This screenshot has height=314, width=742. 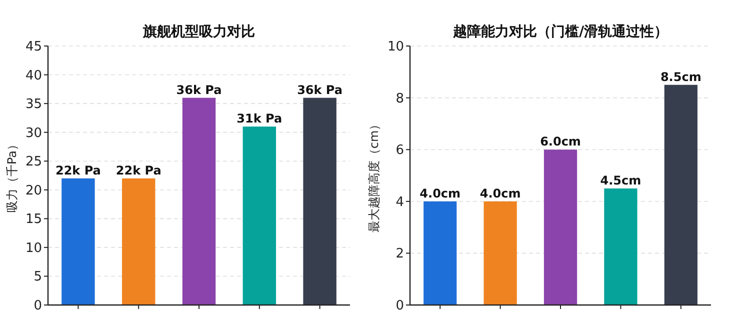 What do you see at coordinates (33, 104) in the screenshot?
I see `y-tick-label: 35` at bounding box center [33, 104].